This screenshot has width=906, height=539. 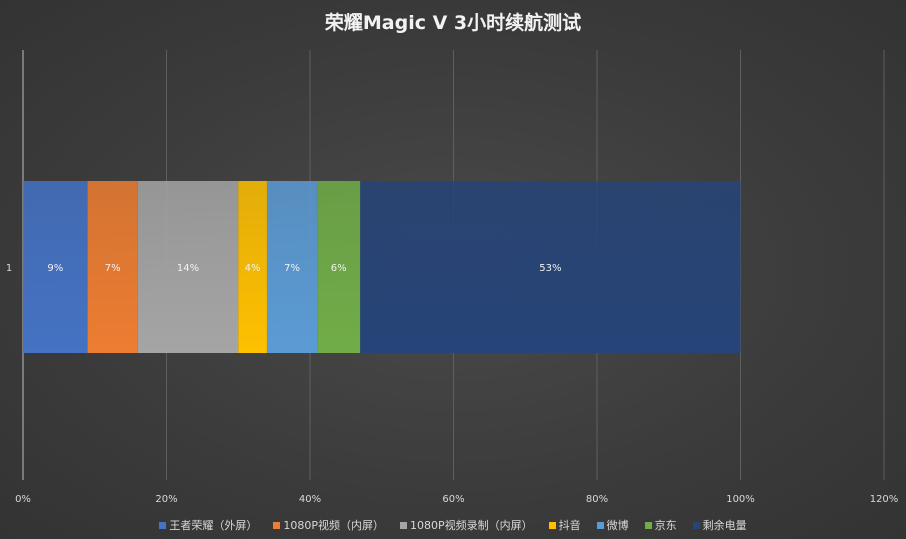 I want to click on legend-item: 抖音, so click(x=564, y=525).